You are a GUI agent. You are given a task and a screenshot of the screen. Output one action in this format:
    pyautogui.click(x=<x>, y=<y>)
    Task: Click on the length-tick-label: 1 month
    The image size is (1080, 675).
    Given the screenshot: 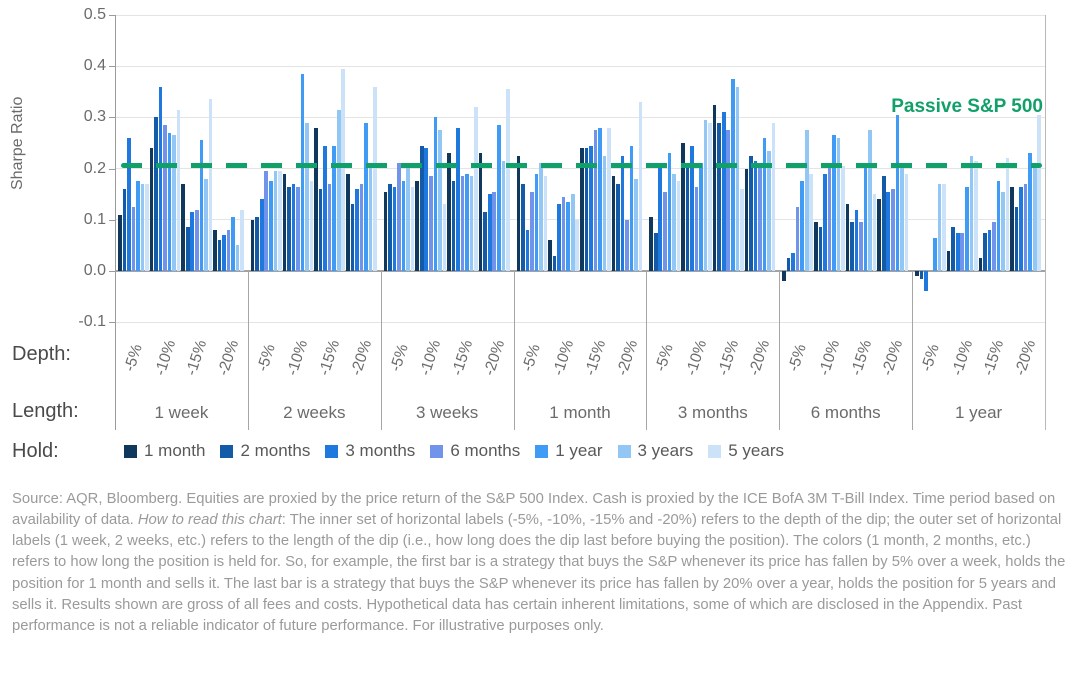 What is the action you would take?
    pyautogui.click(x=580, y=412)
    